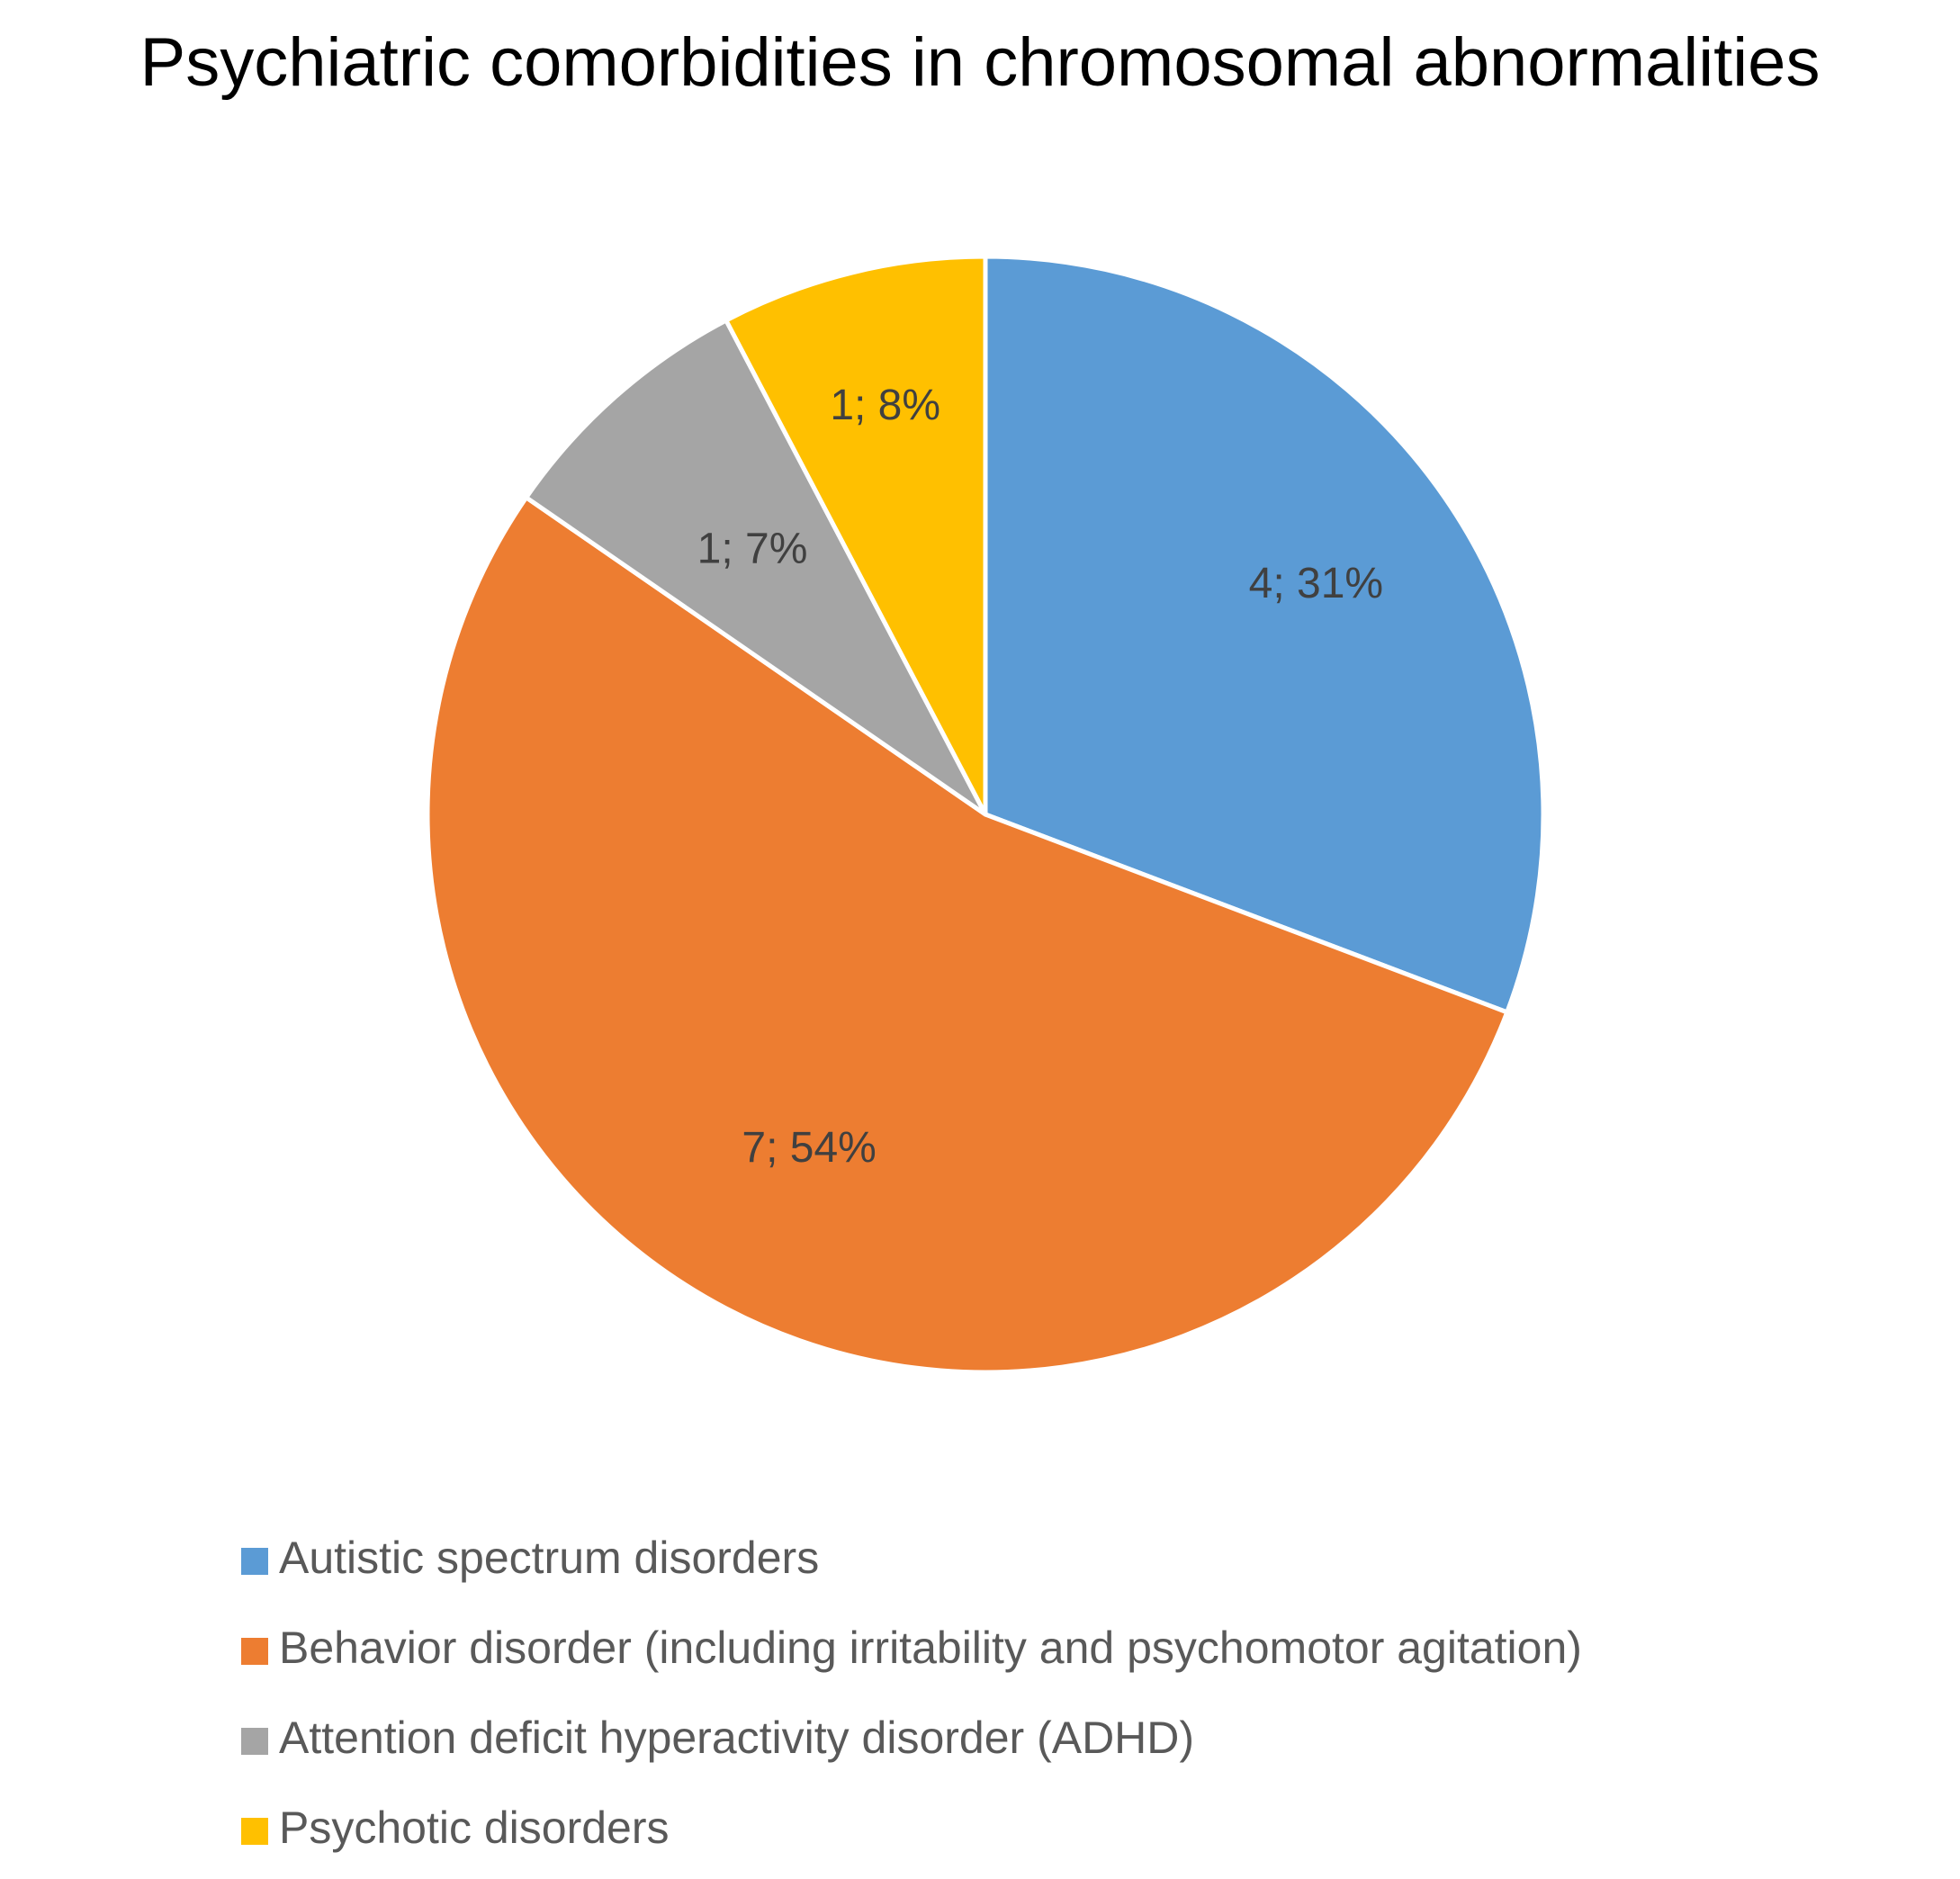 The image size is (1960, 1879). I want to click on data-label-1: 4; 31%, so click(1316, 583).